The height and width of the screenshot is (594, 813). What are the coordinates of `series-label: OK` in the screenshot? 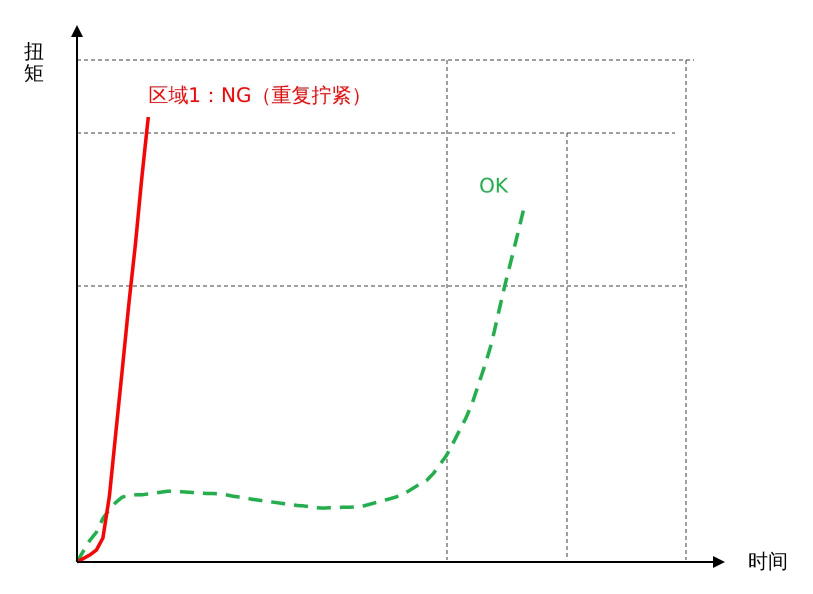 It's located at (494, 186).